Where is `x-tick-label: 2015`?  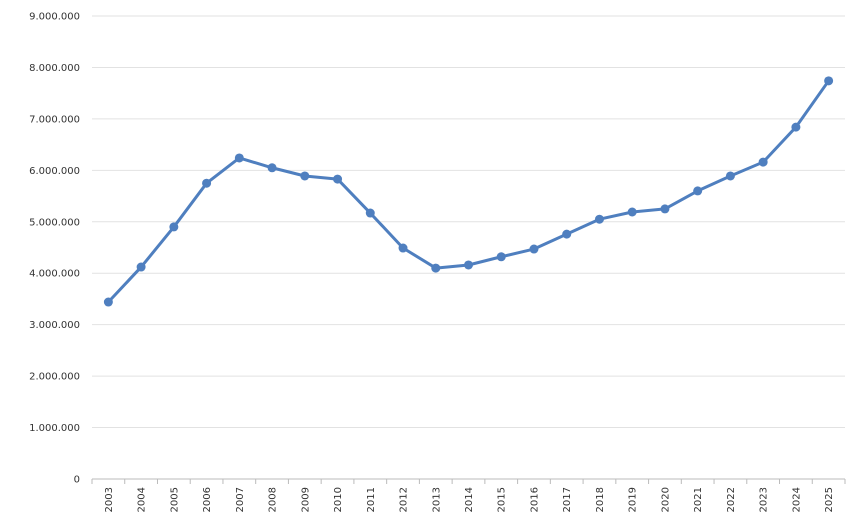
x-tick-label: 2015 is located at coordinates (502, 499).